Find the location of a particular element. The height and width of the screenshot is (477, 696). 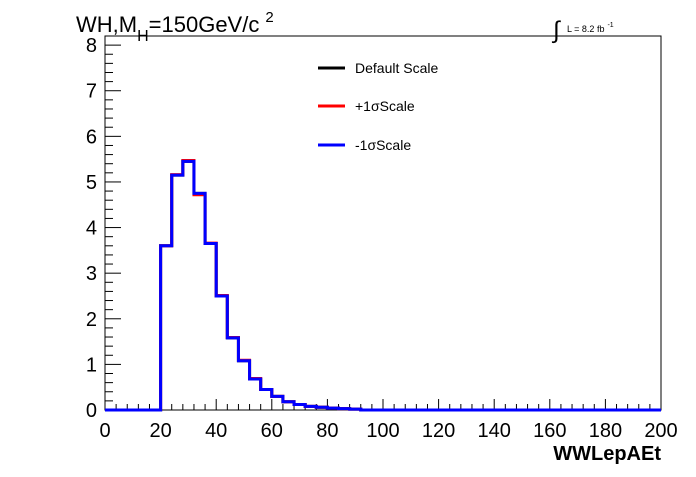

x-tick-label: 20 is located at coordinates (160, 431).